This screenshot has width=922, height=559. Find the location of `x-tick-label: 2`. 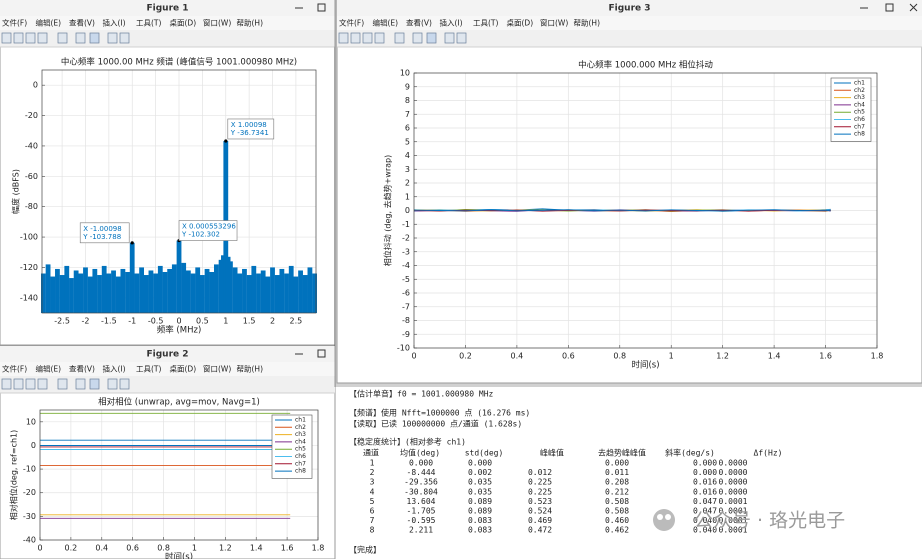

x-tick-label: 2 is located at coordinates (272, 321).